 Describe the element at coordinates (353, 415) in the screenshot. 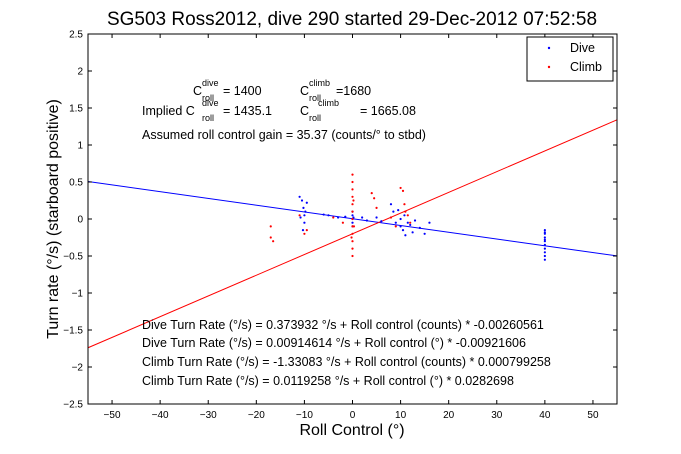

I see `x-tick-label-5: 0` at that location.